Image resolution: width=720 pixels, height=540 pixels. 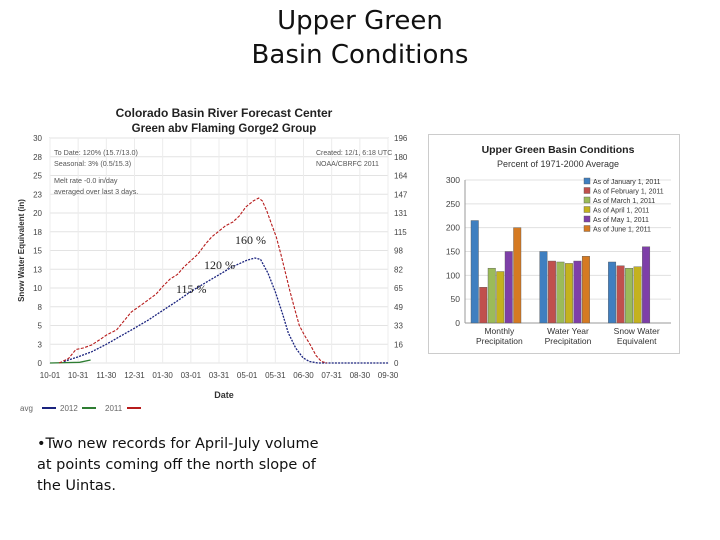 I want to click on y2-tick-label: 0, so click(x=396, y=363).